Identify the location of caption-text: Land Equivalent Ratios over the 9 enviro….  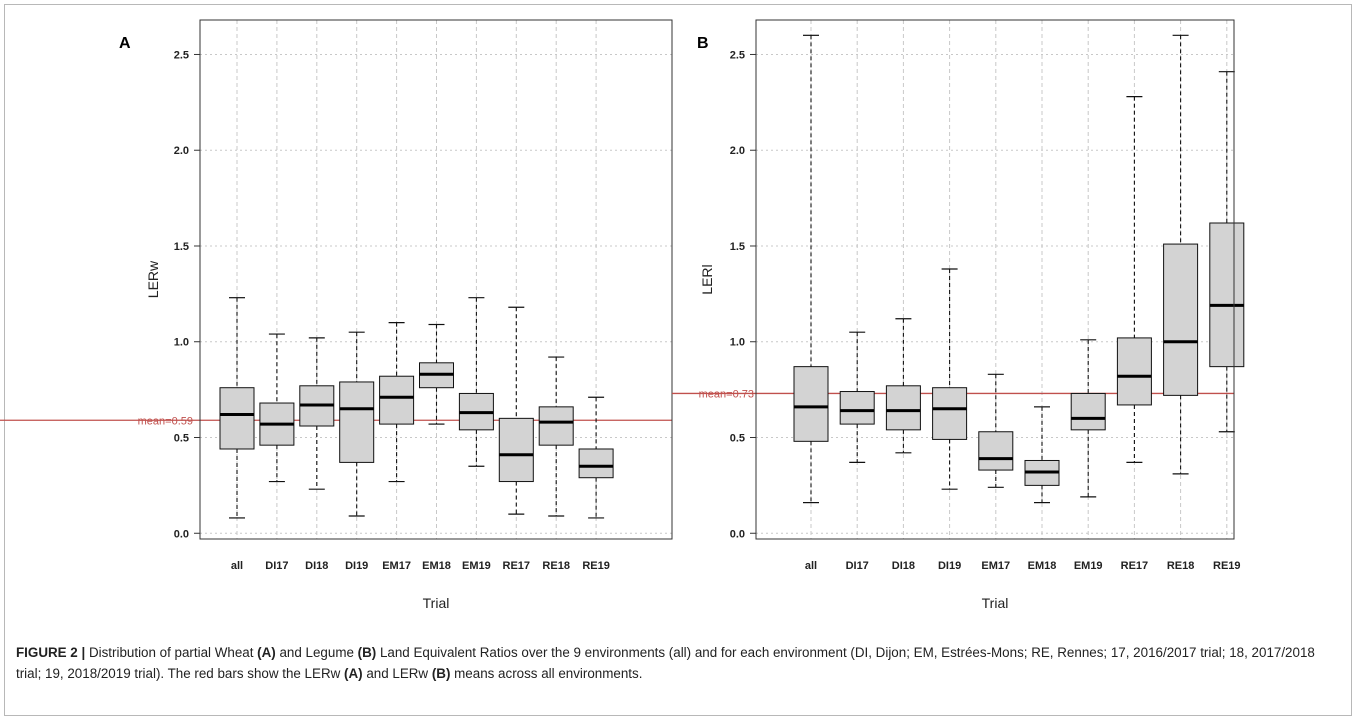
(665, 663).